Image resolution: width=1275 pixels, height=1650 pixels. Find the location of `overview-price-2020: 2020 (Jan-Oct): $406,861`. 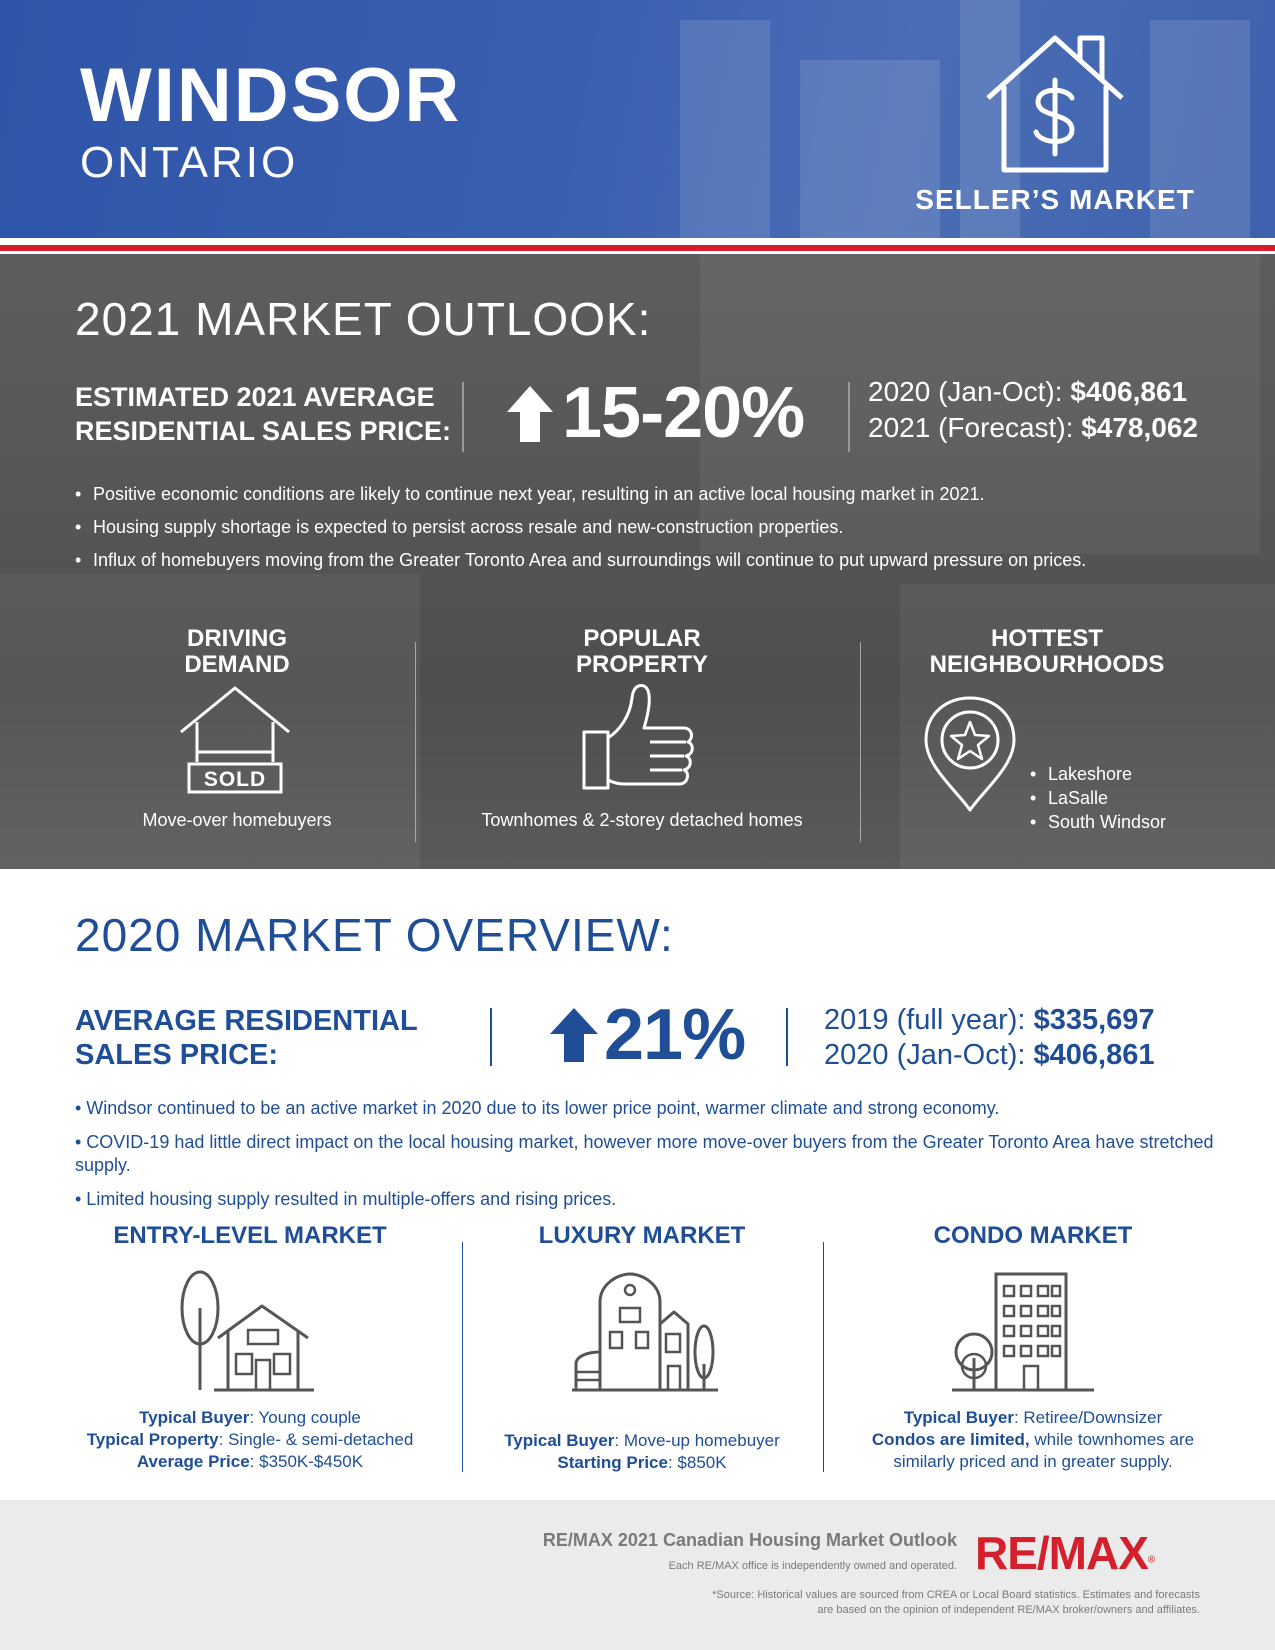

overview-price-2020: 2020 (Jan-Oct): $406,861 is located at coordinates (989, 1055).